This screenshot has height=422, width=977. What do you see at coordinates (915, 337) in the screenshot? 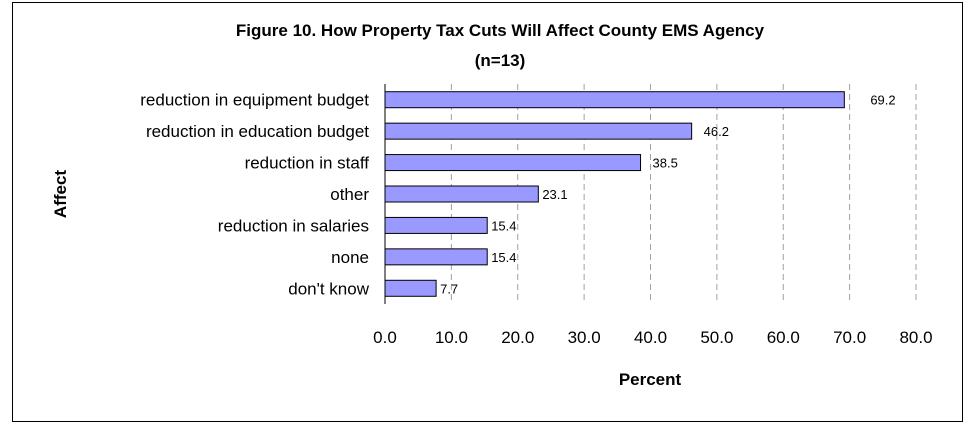
I see `x-tick-label: 80.0` at bounding box center [915, 337].